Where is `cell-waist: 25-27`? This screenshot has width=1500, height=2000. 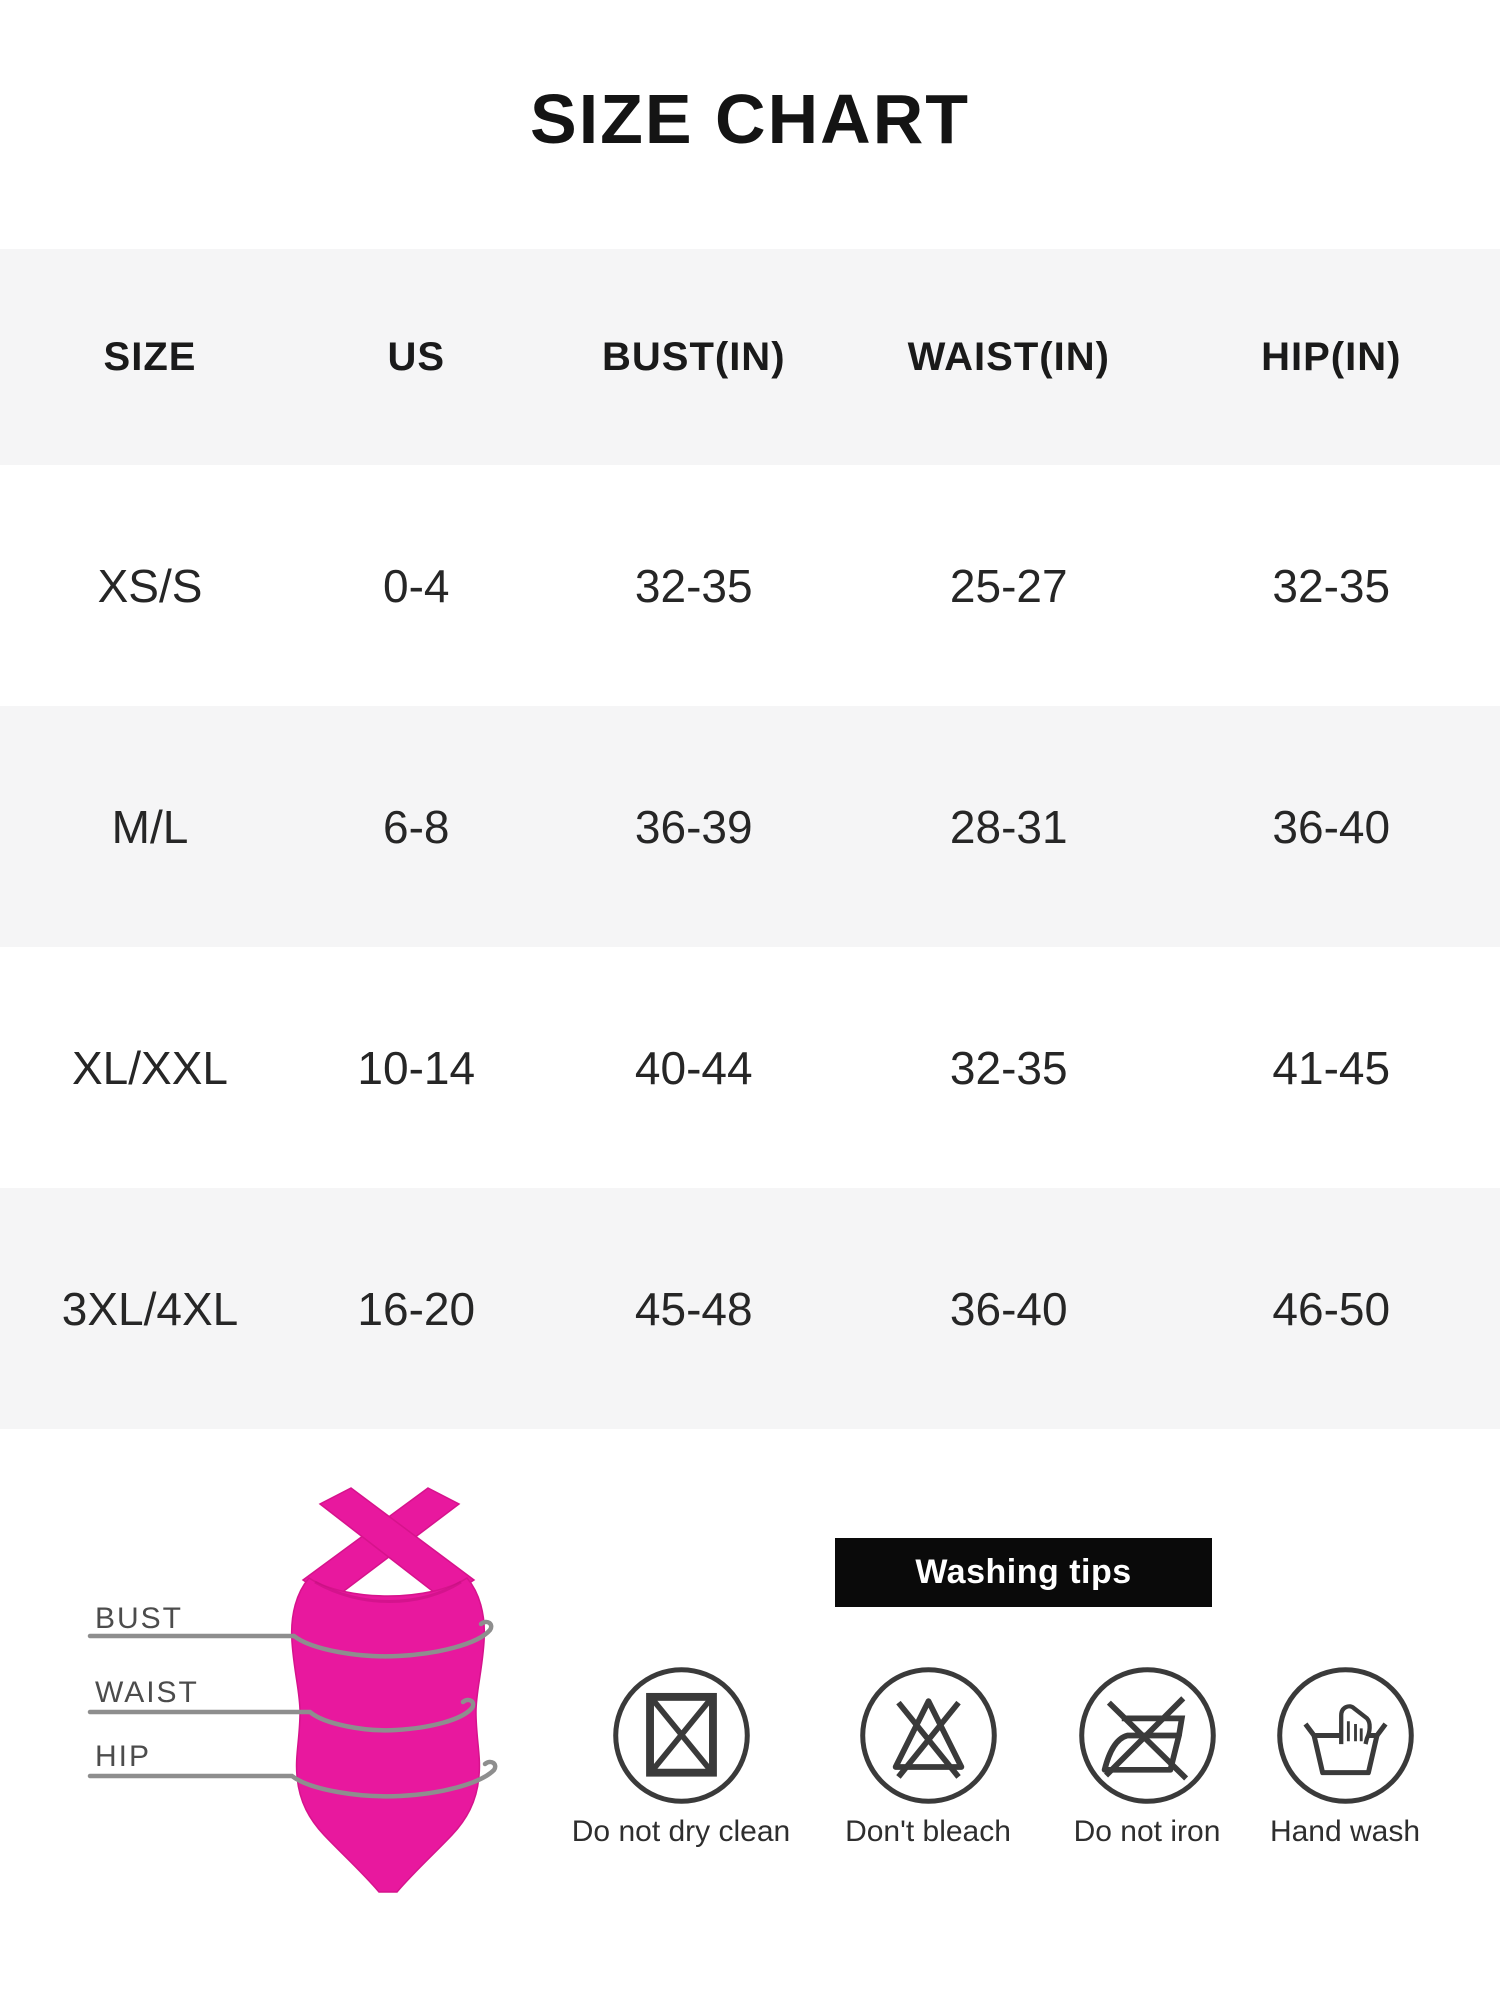 cell-waist: 25-27 is located at coordinates (1008, 585).